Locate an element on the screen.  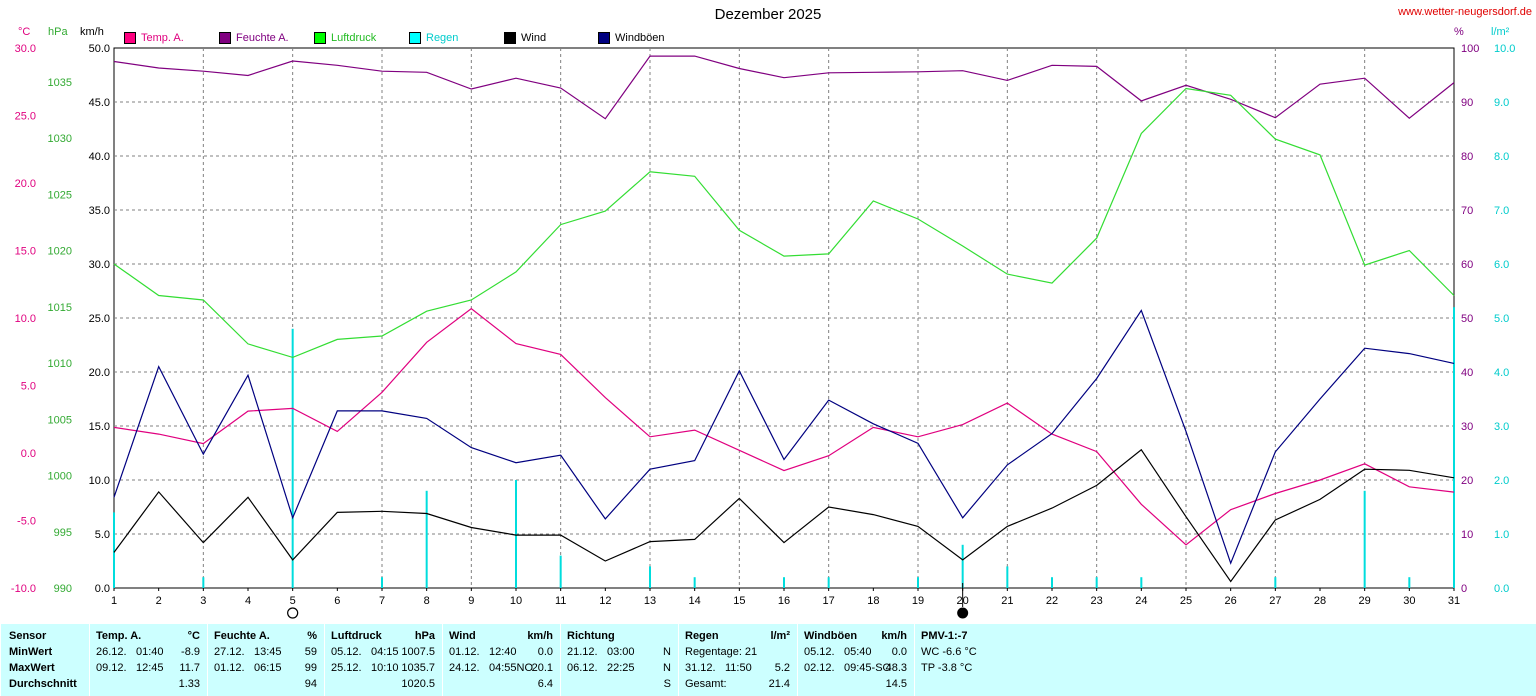
rain-tick-label: 4.0 is located at coordinates (1501, 373).